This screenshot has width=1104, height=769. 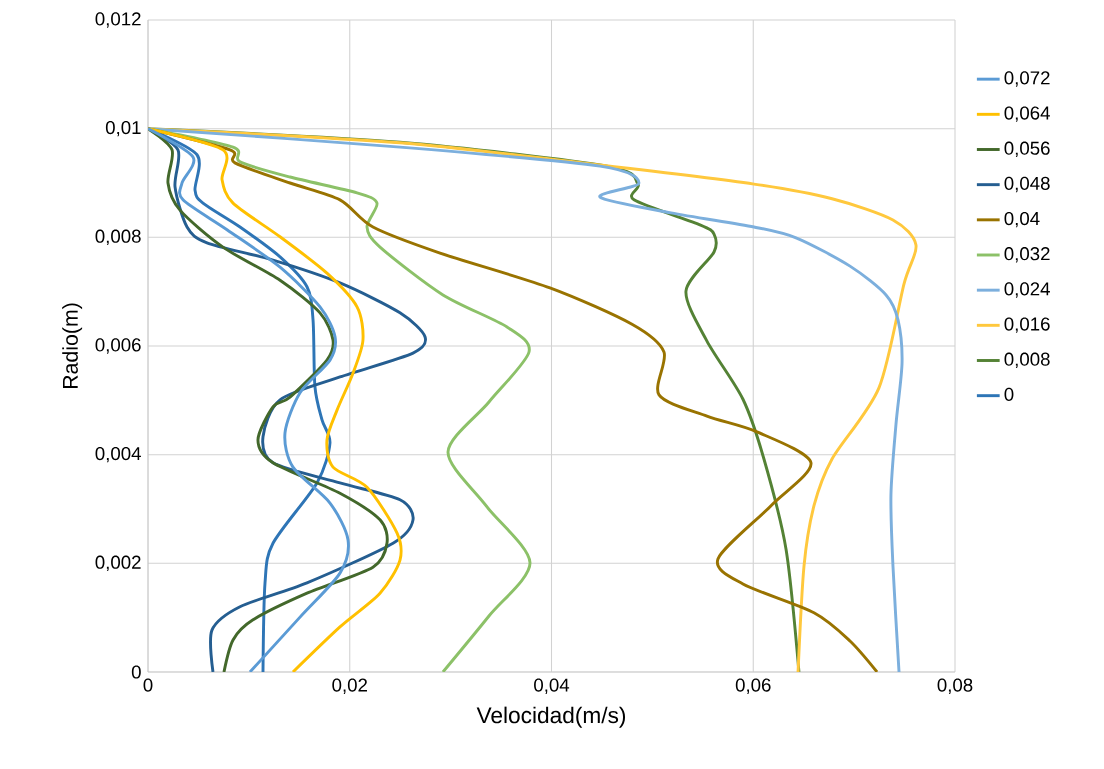 I want to click on legend-label: 0,064, so click(x=1027, y=114).